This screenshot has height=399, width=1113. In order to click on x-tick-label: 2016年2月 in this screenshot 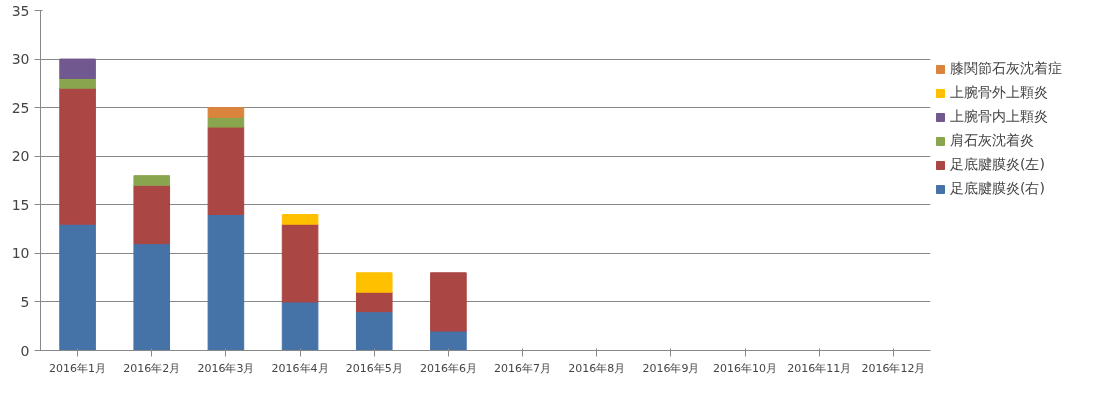, I will do `click(152, 368)`.